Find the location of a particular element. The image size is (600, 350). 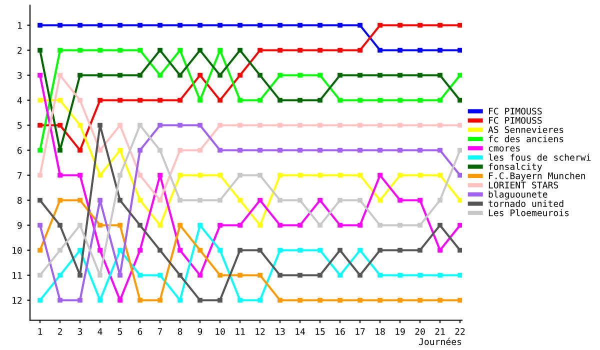

y-tick-label: 9 is located at coordinates (19, 225).